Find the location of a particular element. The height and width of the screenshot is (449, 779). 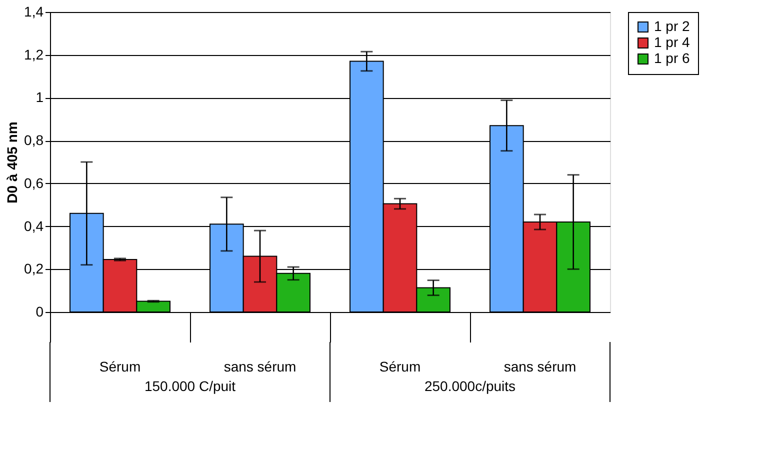

legend-label: 1 pr 6 is located at coordinates (672, 58).